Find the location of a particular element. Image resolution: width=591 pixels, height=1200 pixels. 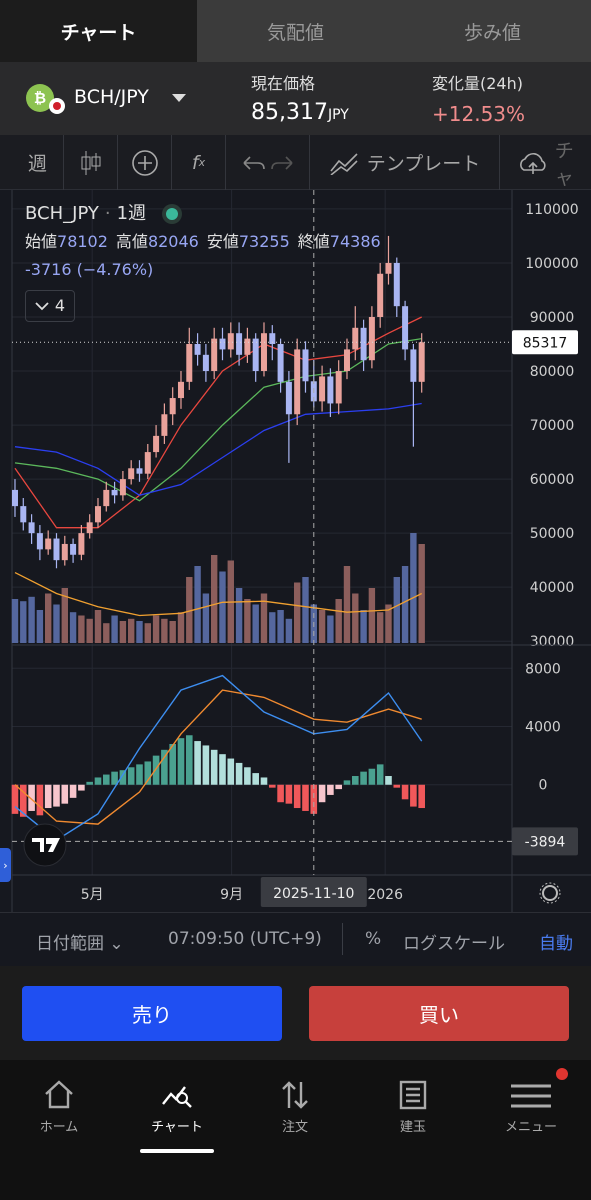

last-price-box is located at coordinates (545, 342).